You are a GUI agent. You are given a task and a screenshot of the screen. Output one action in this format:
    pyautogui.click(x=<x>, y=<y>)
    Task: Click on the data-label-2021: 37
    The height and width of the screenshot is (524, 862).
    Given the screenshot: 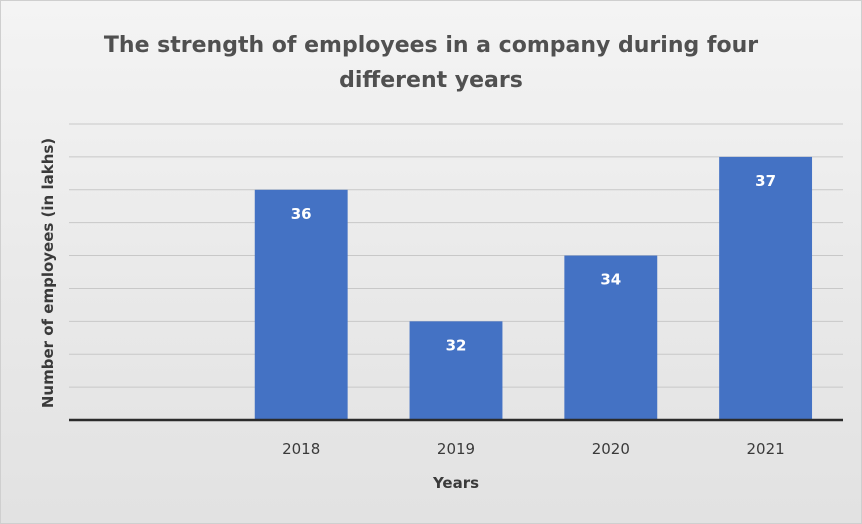 What is the action you would take?
    pyautogui.click(x=765, y=181)
    